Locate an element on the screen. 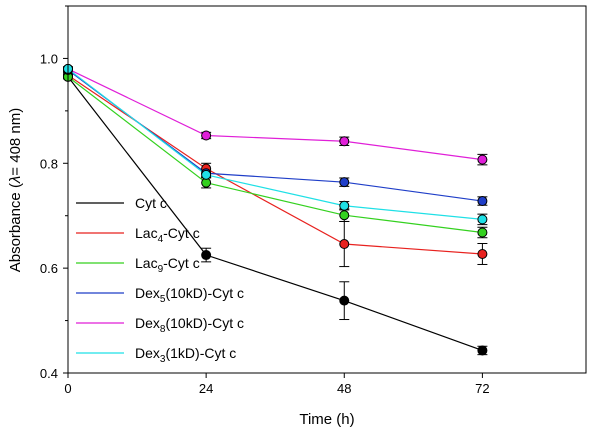  y-tick-label: 0.8 is located at coordinates (49, 163).